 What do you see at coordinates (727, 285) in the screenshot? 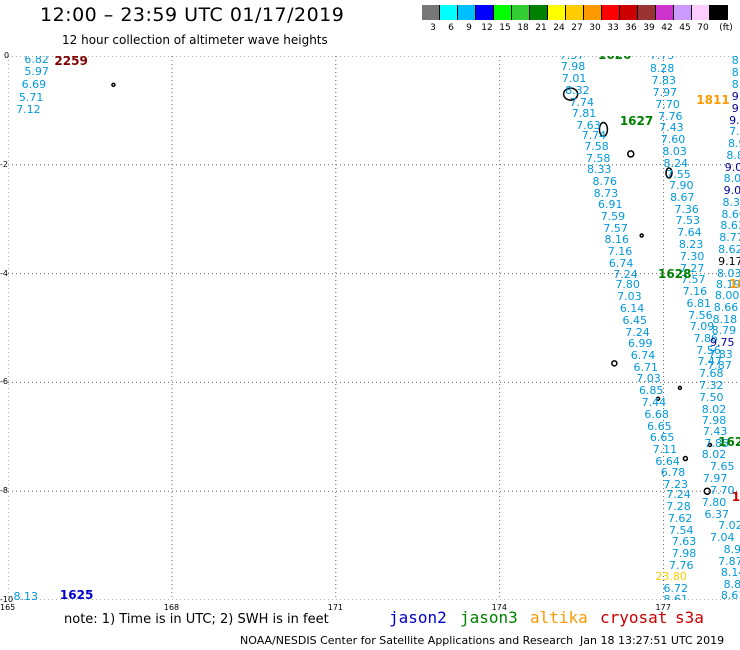
I see `wave-height-value: 8.19` at bounding box center [727, 285].